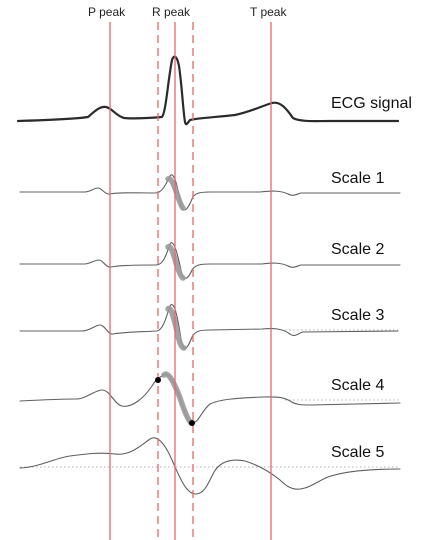 This screenshot has height=540, width=432. Describe the element at coordinates (210, 260) in the screenshot. I see `trace-scale2` at that location.